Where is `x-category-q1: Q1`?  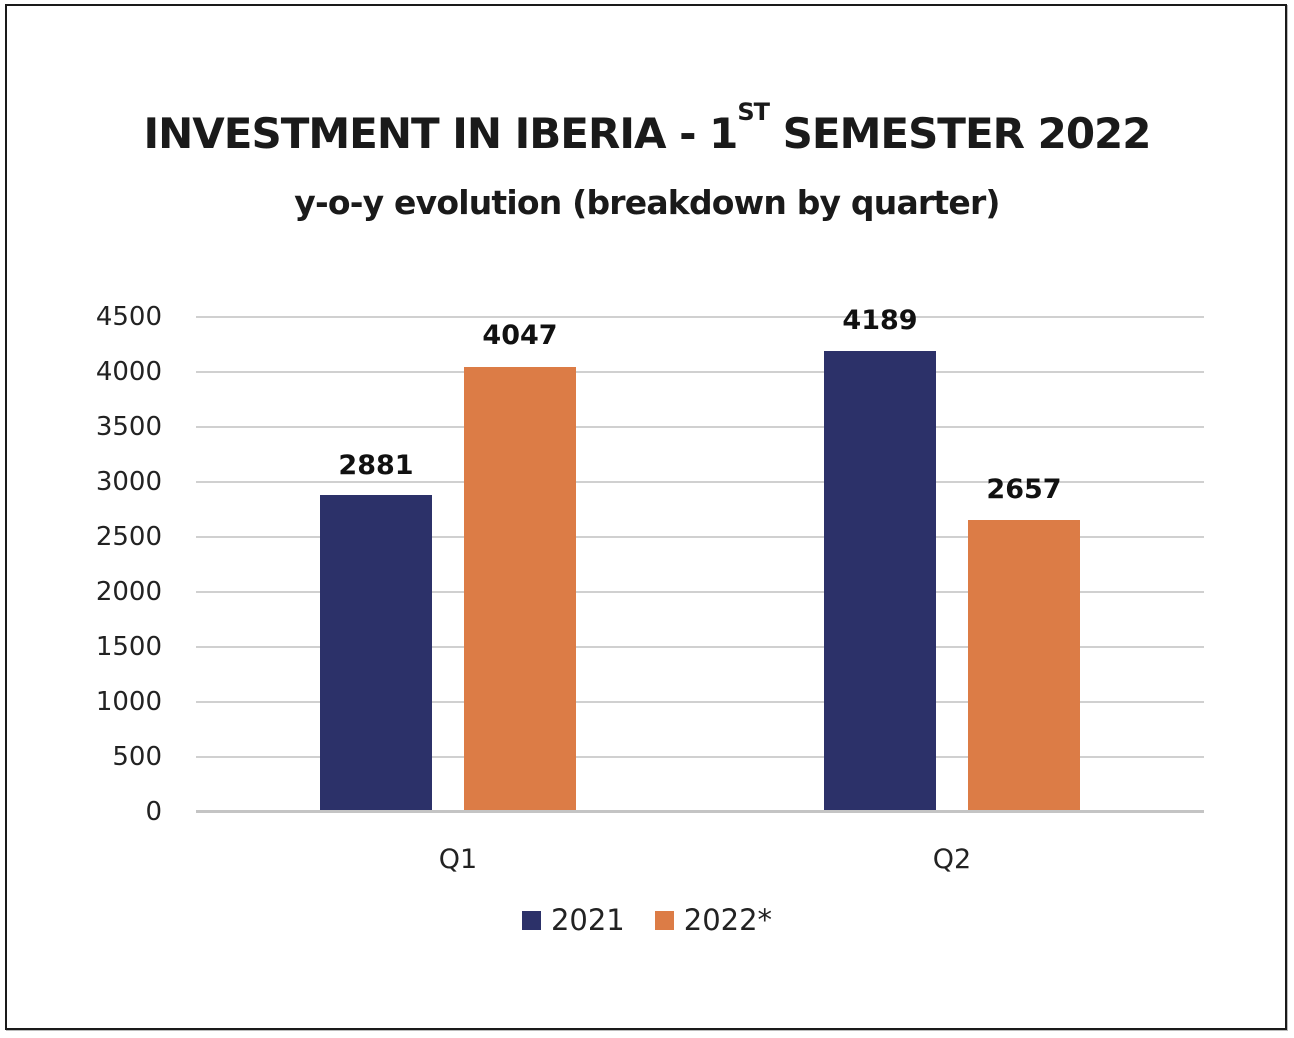 x-category-q1: Q1 is located at coordinates (458, 859).